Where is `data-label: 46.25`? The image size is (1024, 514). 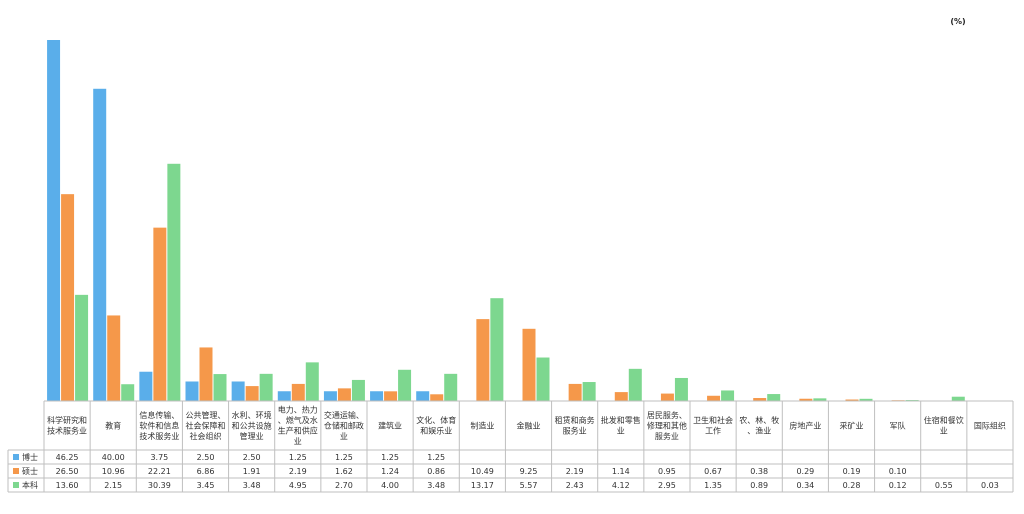 data-label: 46.25 is located at coordinates (67, 457).